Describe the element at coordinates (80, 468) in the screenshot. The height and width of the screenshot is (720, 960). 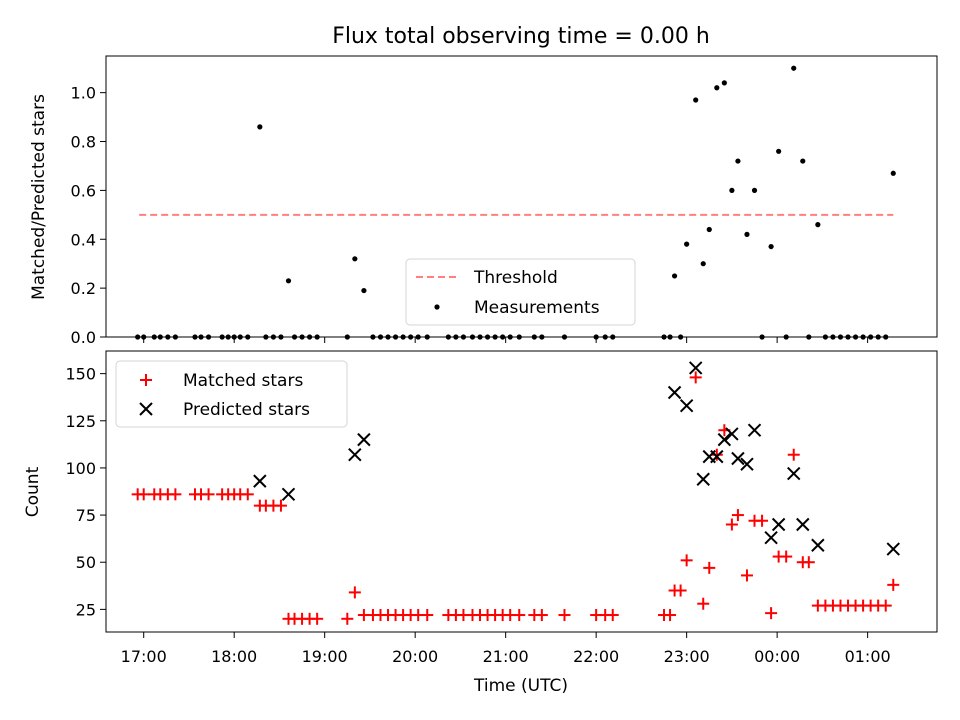
I see `count-ytick-label: 100` at that location.